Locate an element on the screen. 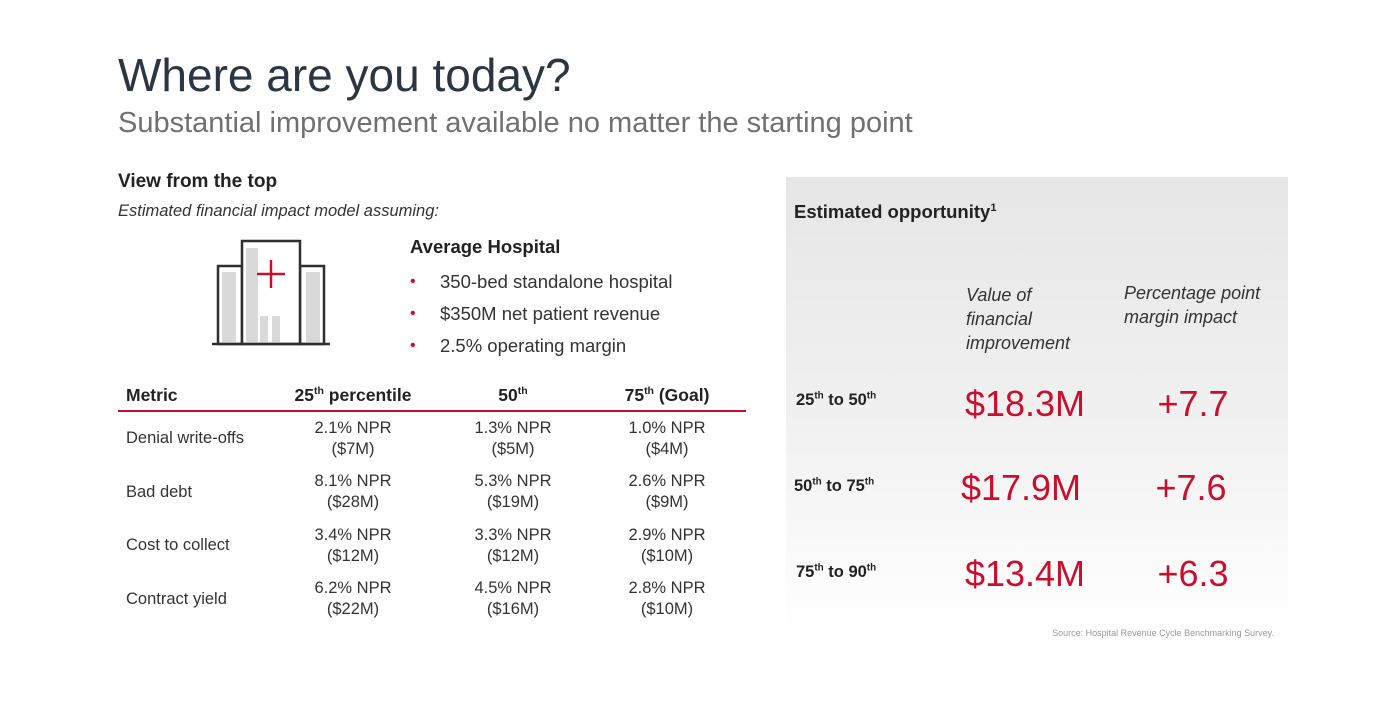  hospital-profile-title: Average Hospital is located at coordinates (485, 246).